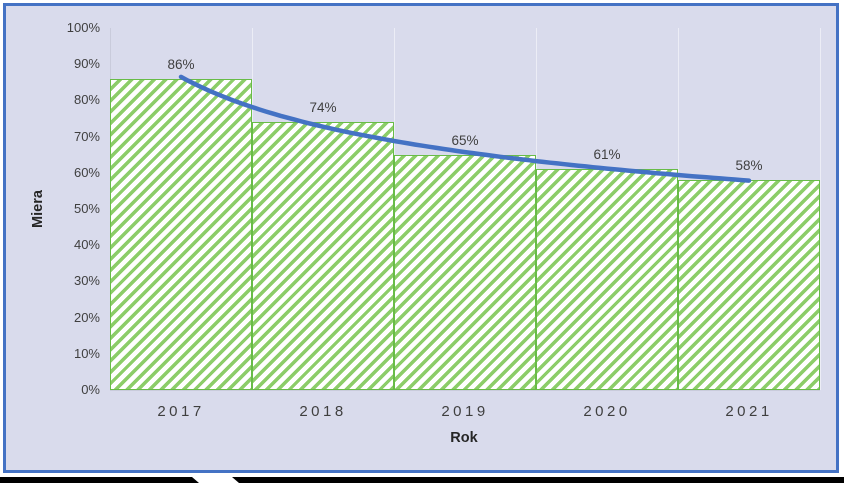  I want to click on bottom-rule-left, so click(99, 480).